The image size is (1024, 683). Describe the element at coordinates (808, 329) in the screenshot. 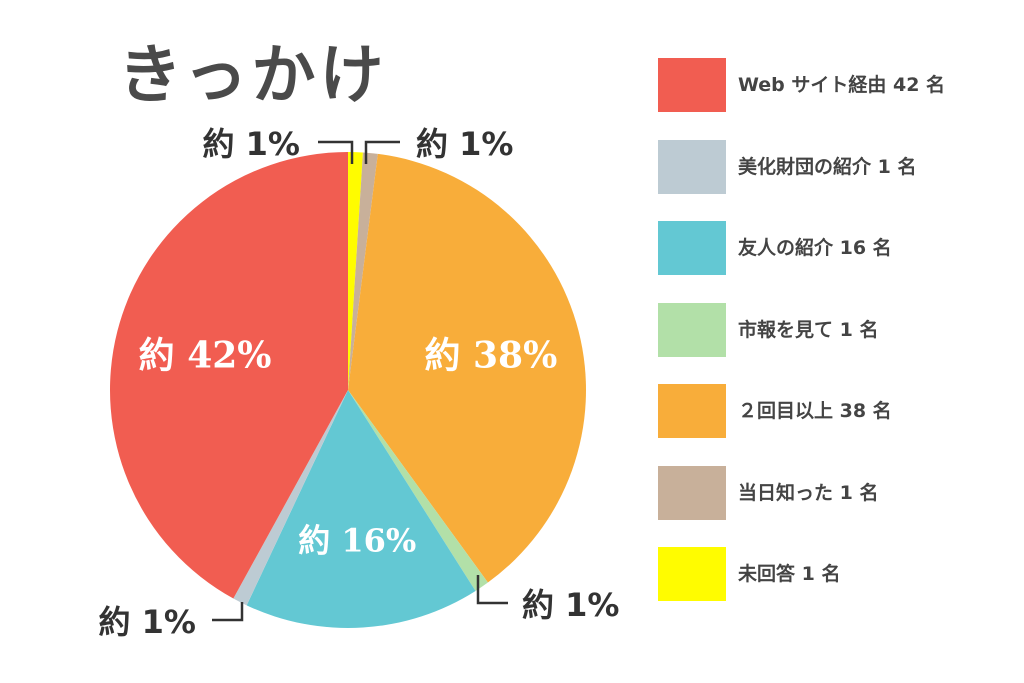

I see `legend-label: 市報を見て 1 名` at that location.